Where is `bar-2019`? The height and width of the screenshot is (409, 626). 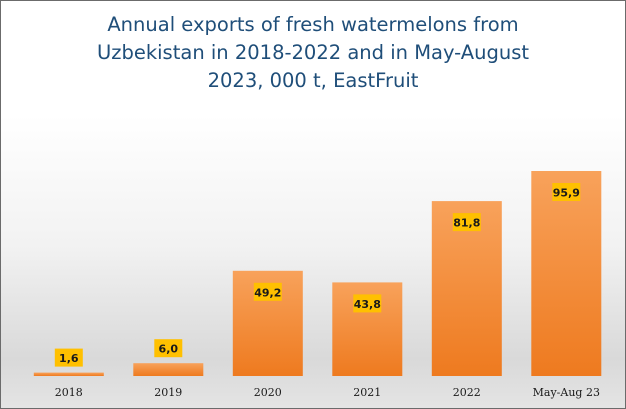 bar-2019 is located at coordinates (168, 369).